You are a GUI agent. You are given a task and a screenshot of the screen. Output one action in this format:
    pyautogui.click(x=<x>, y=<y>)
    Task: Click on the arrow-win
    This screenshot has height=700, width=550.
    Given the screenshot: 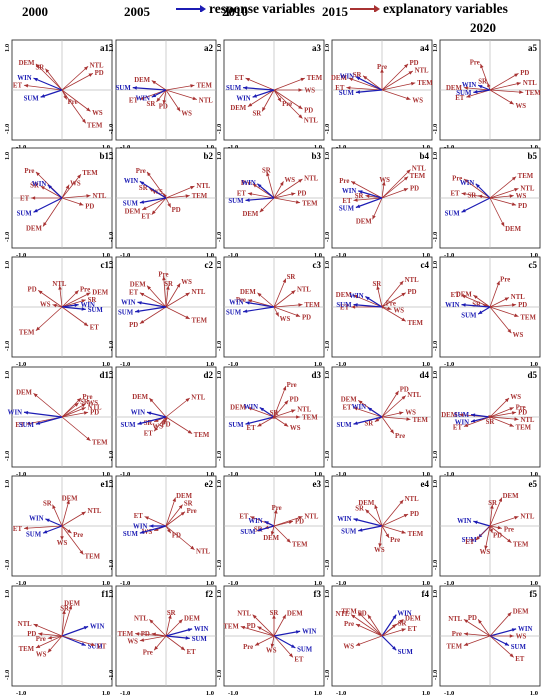 What is the action you would take?
    pyautogui.click(x=260, y=304)
    